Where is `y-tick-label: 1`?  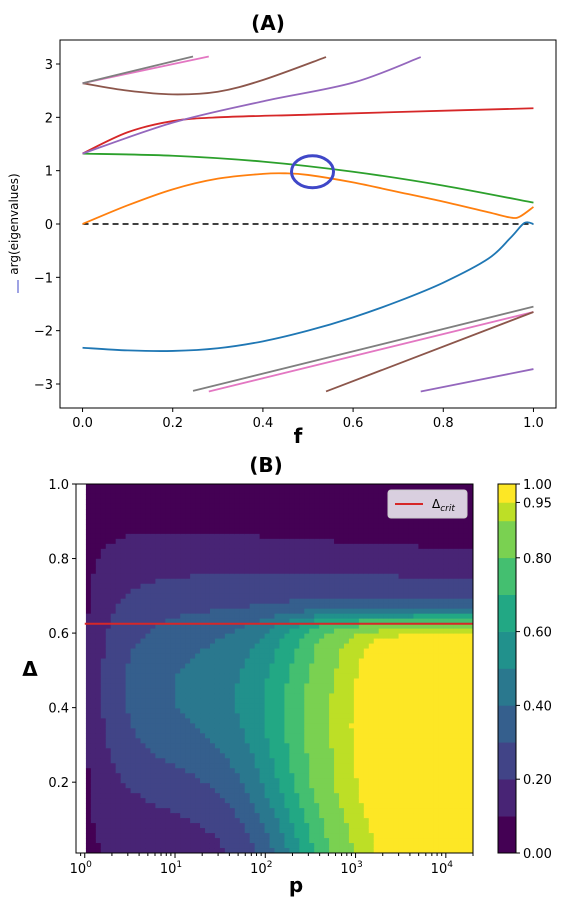 y-tick-label: 1 is located at coordinates (49, 172).